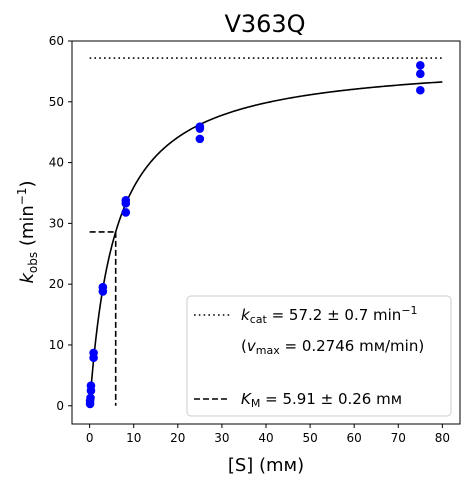 Image resolution: width=469 pixels, height=484 pixels. Describe the element at coordinates (56, 102) in the screenshot. I see `y-tick-label: 50` at that location.